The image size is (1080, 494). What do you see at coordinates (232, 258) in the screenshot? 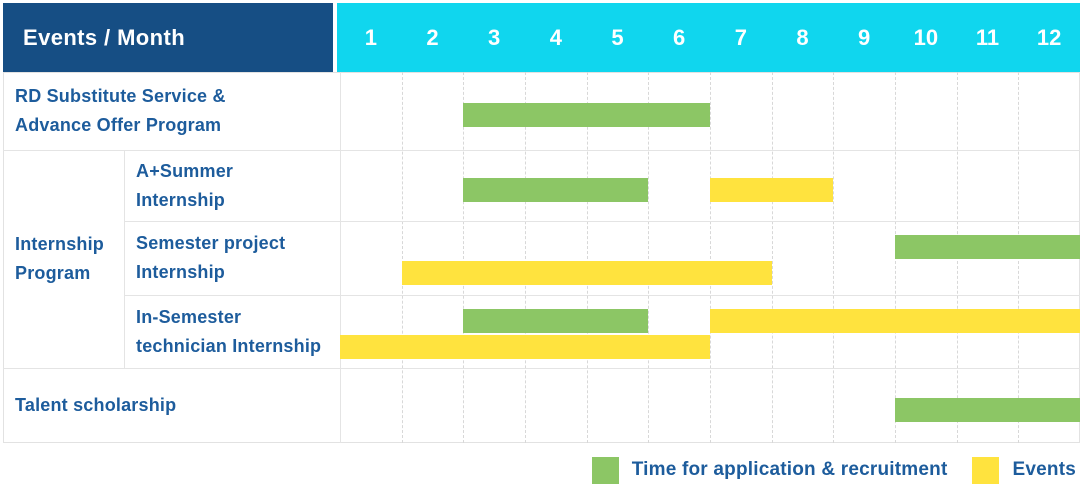
I see `row-label: Semester project Internship` at bounding box center [232, 258].